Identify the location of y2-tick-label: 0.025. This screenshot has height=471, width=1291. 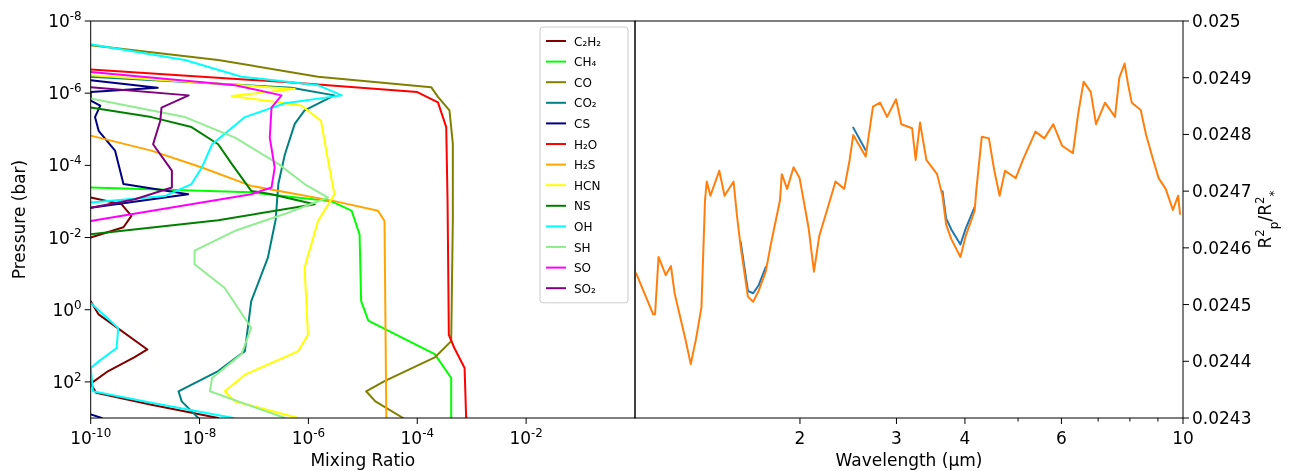
(1216, 21).